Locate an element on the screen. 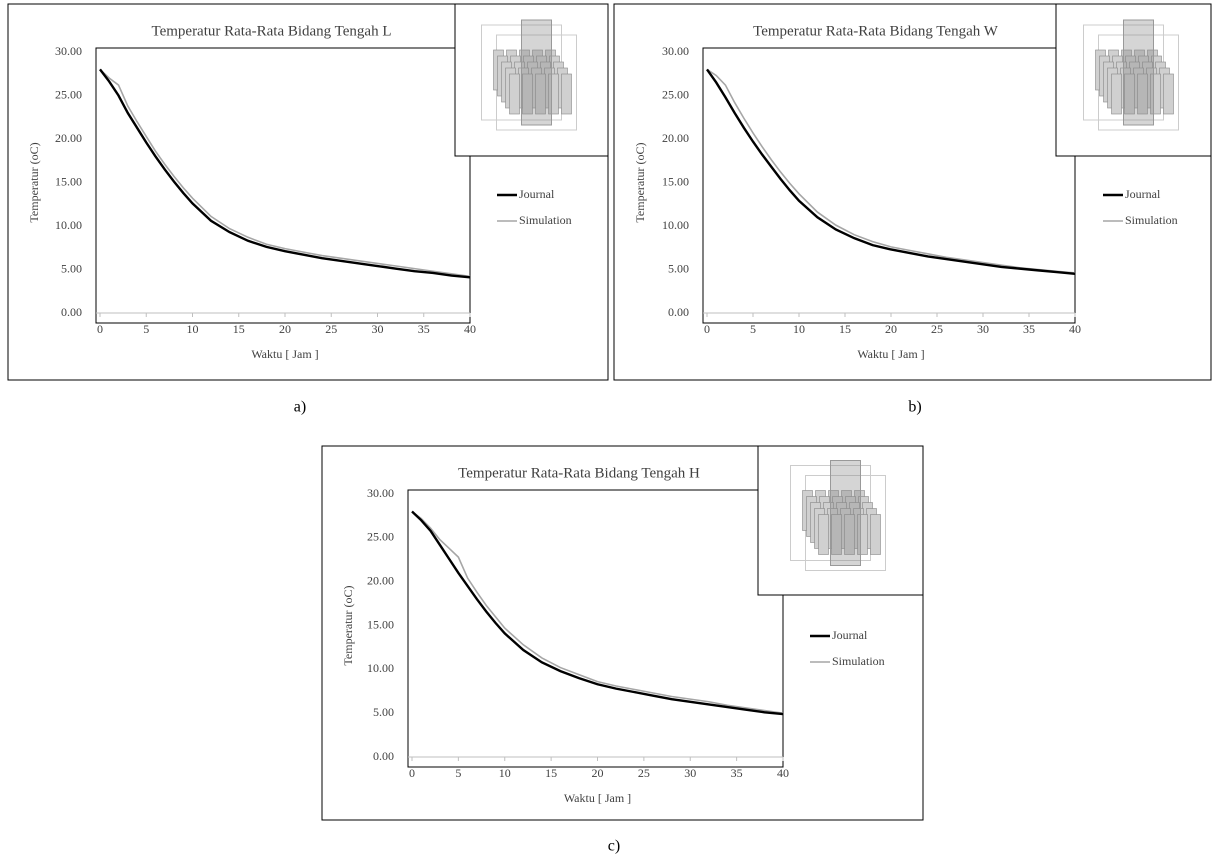  panel-caption: b) is located at coordinates (914, 407).